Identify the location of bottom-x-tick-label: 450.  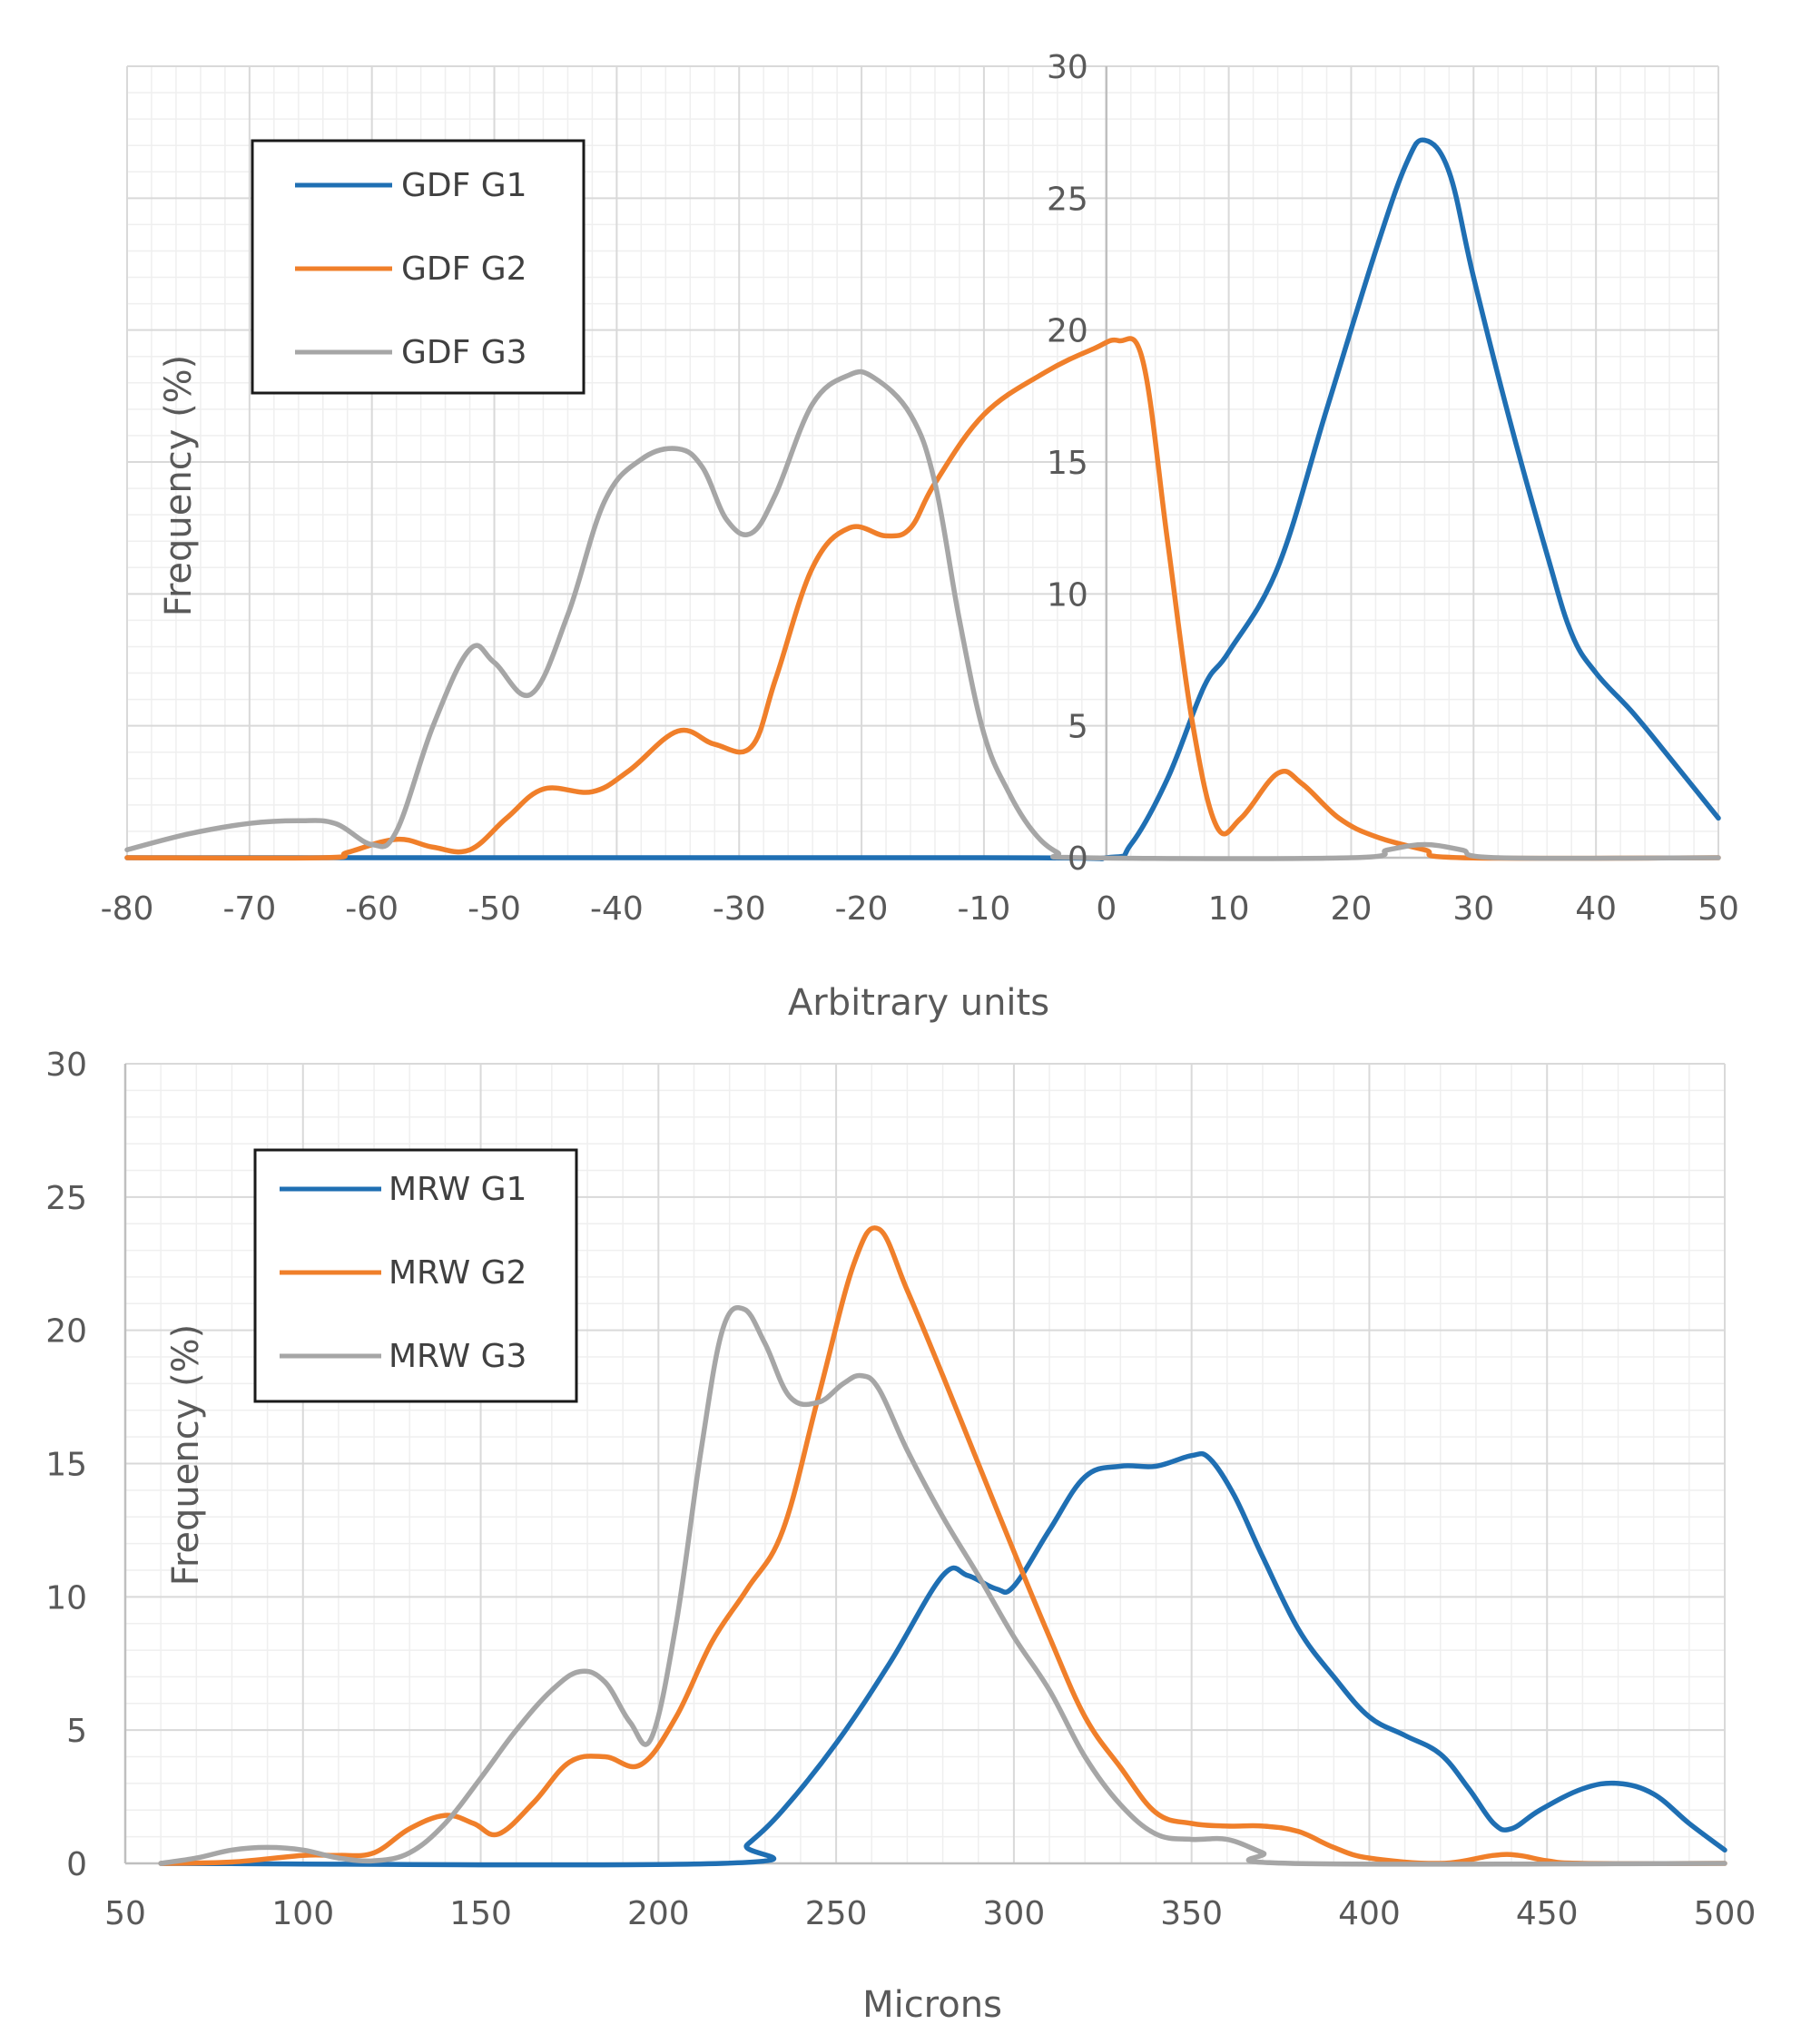
(1547, 1913).